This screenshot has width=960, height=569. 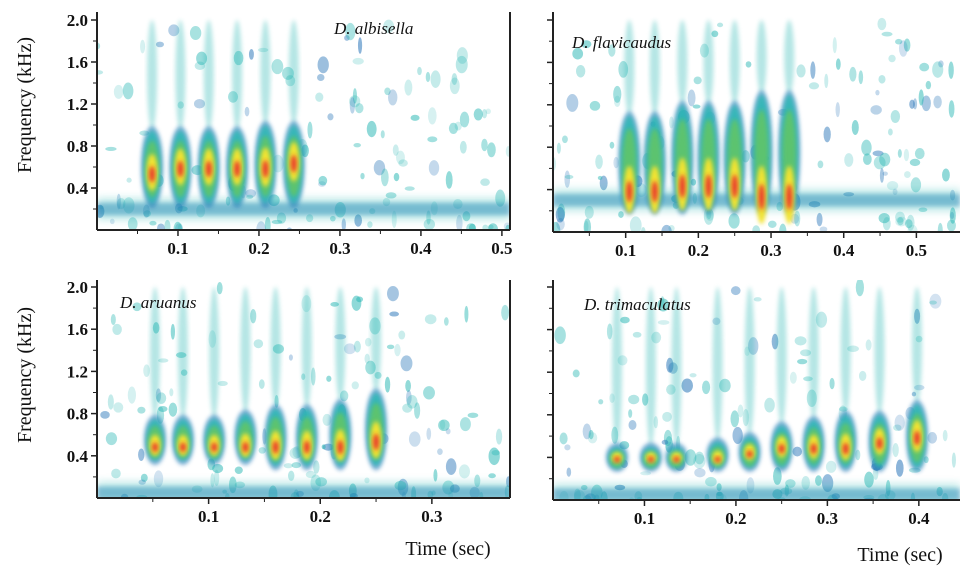 I want to click on y-axis-label: Frequency (kHz), so click(x=25, y=105).